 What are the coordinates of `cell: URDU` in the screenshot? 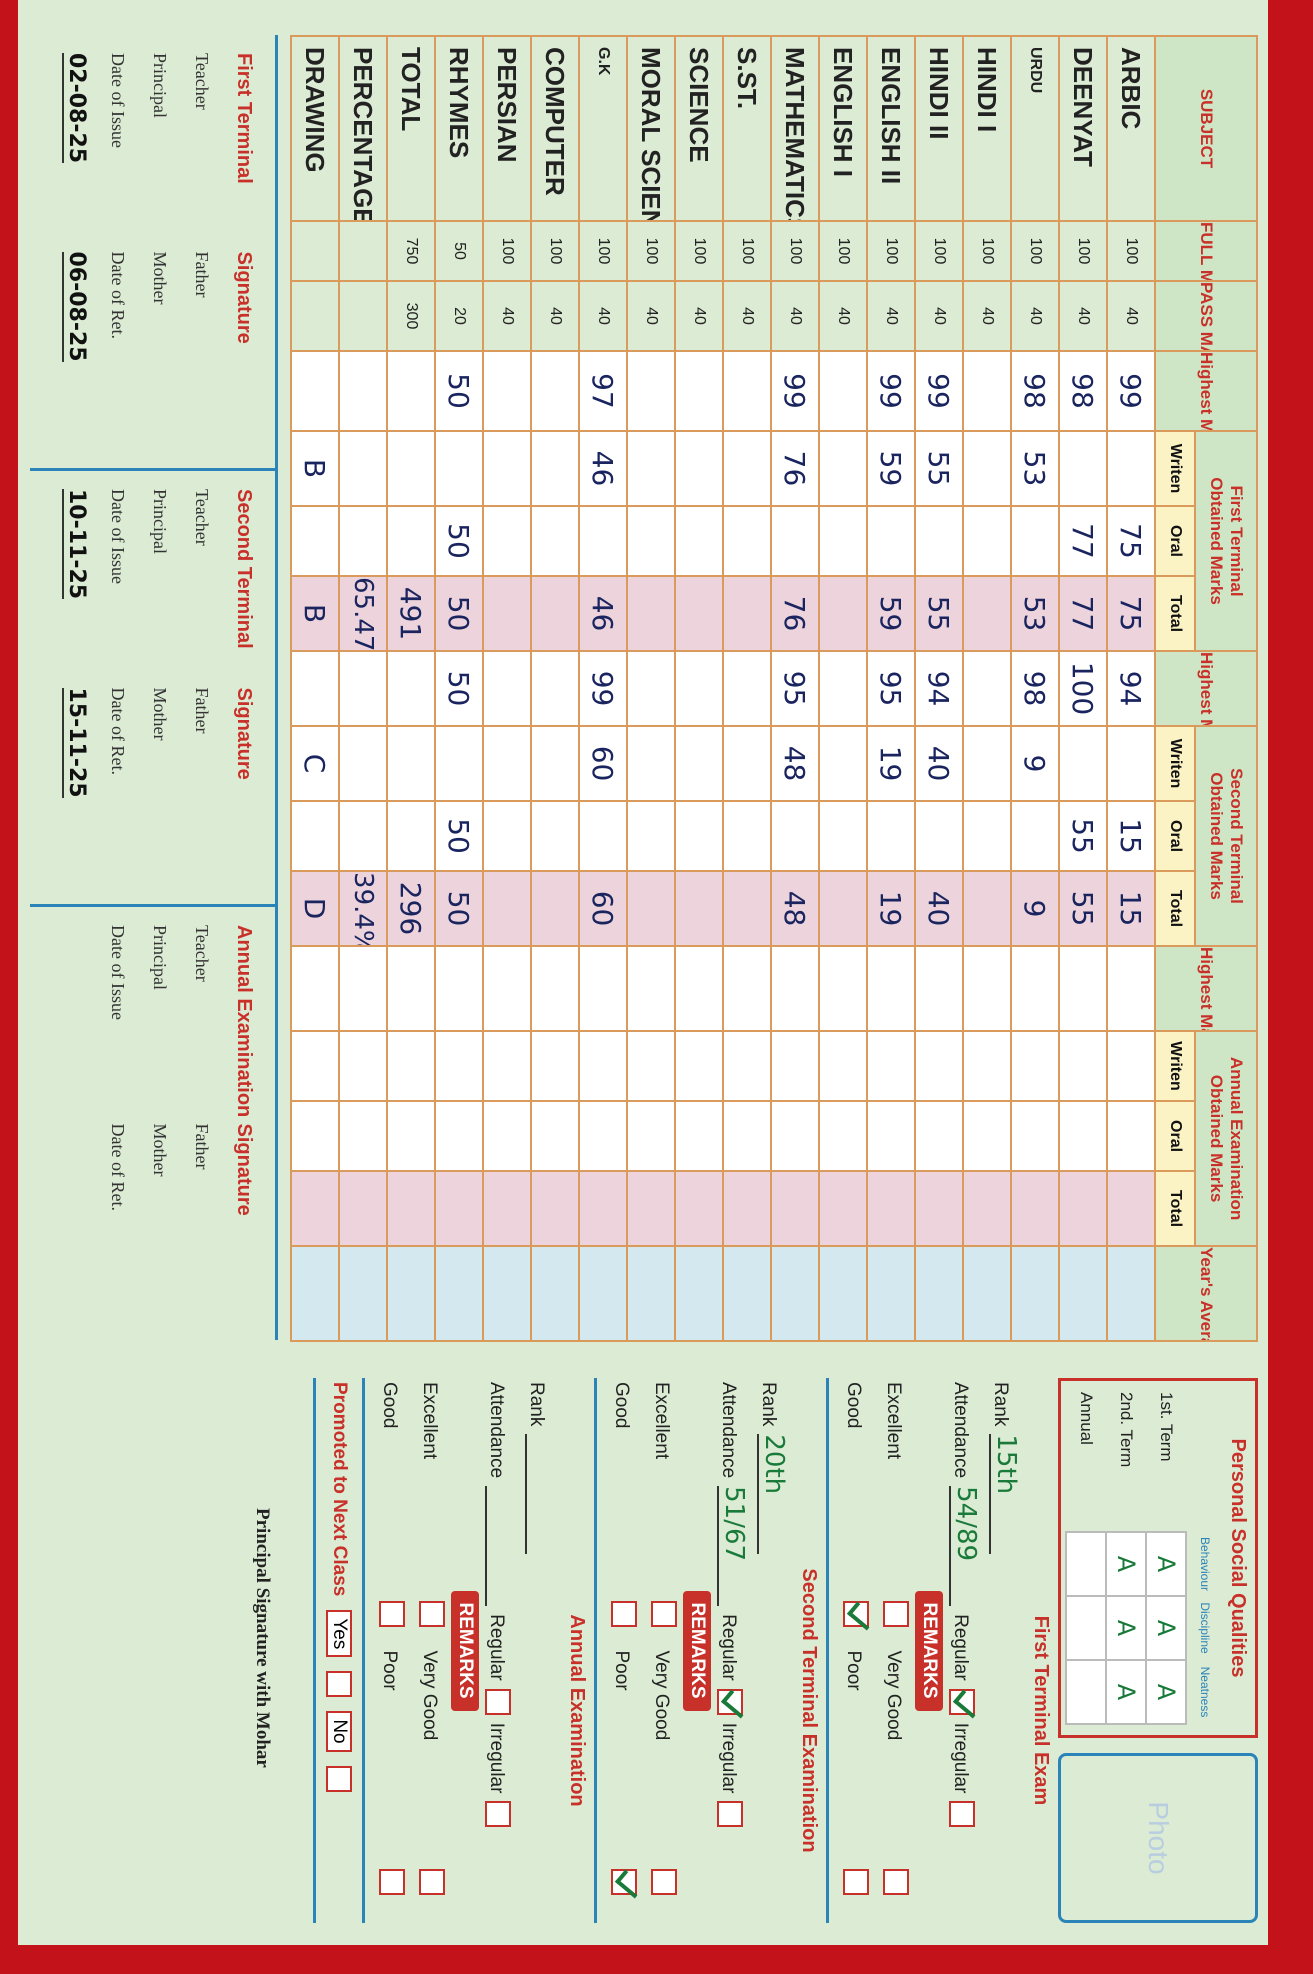 It's located at (1035, 128).